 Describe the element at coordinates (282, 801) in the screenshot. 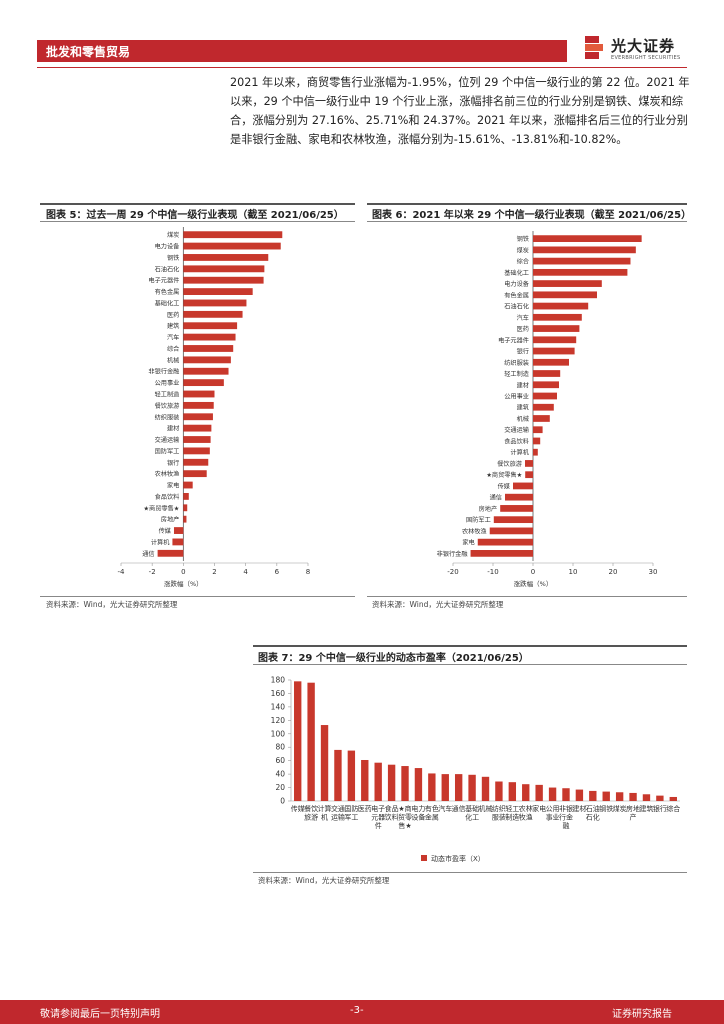

I see `chart7-y-tick-label: 0` at that location.